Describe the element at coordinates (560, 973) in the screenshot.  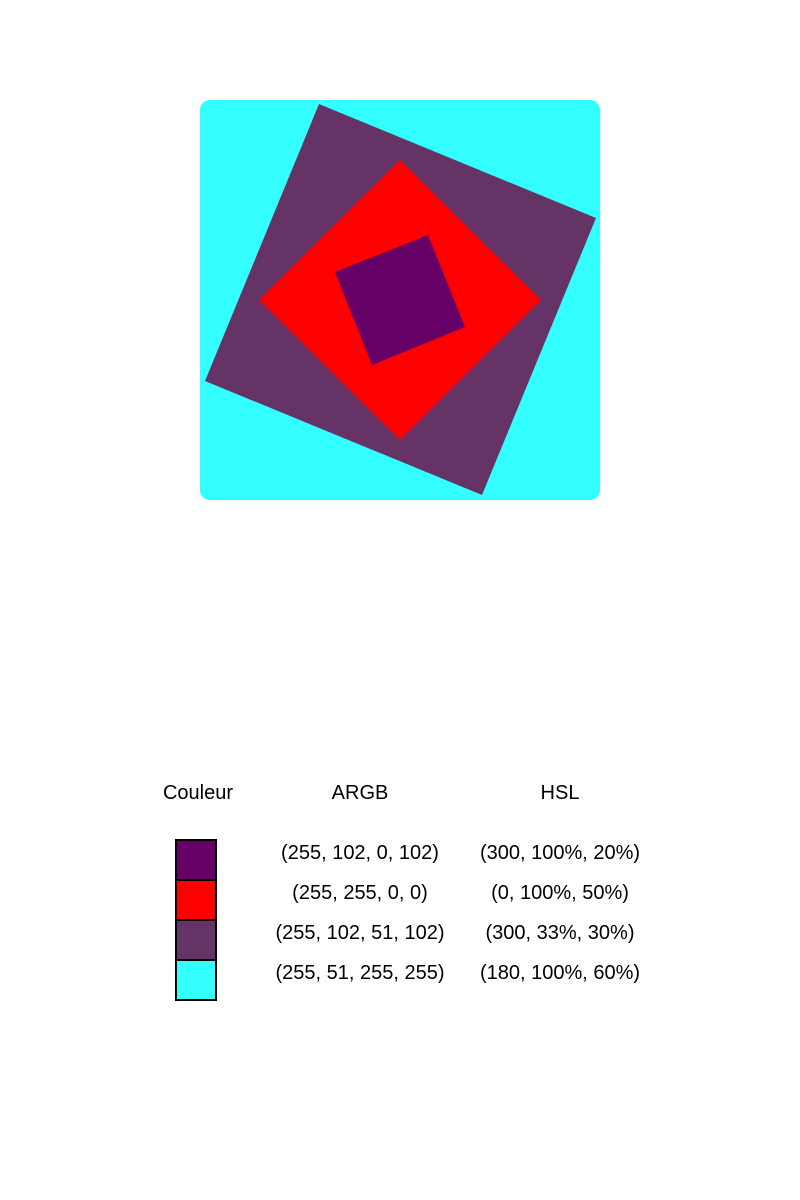
I see `legend-row-hsl: (180, 100%, 60%)` at that location.